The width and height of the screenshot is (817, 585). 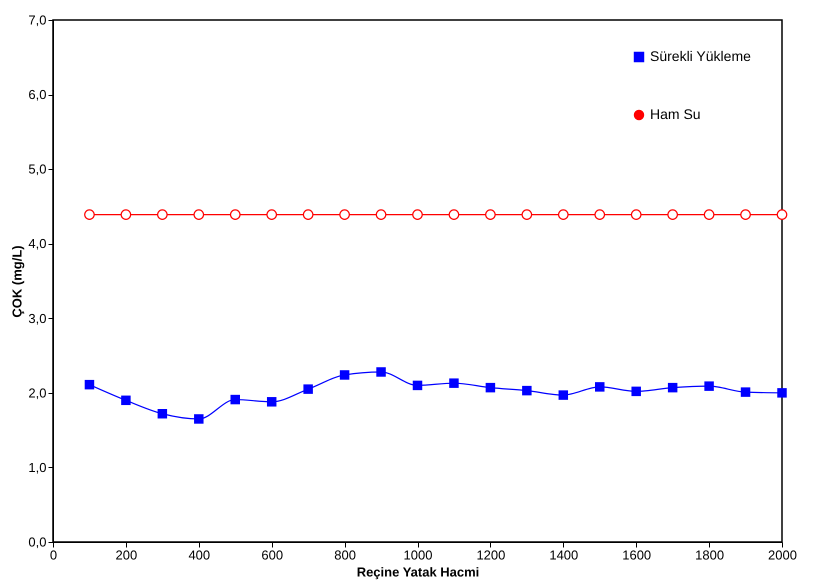 I want to click on y-tick-label: 7,0, so click(x=37, y=20).